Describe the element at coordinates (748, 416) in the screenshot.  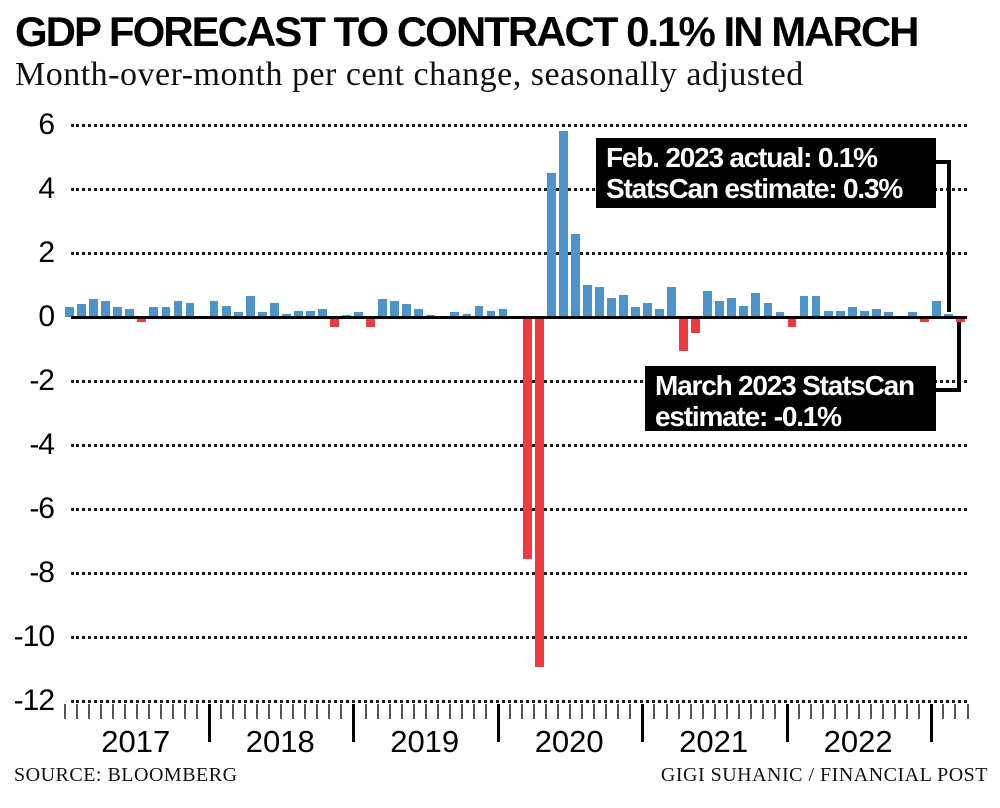
I see `march-2023-callout-line2: estimate: -0.1%` at that location.